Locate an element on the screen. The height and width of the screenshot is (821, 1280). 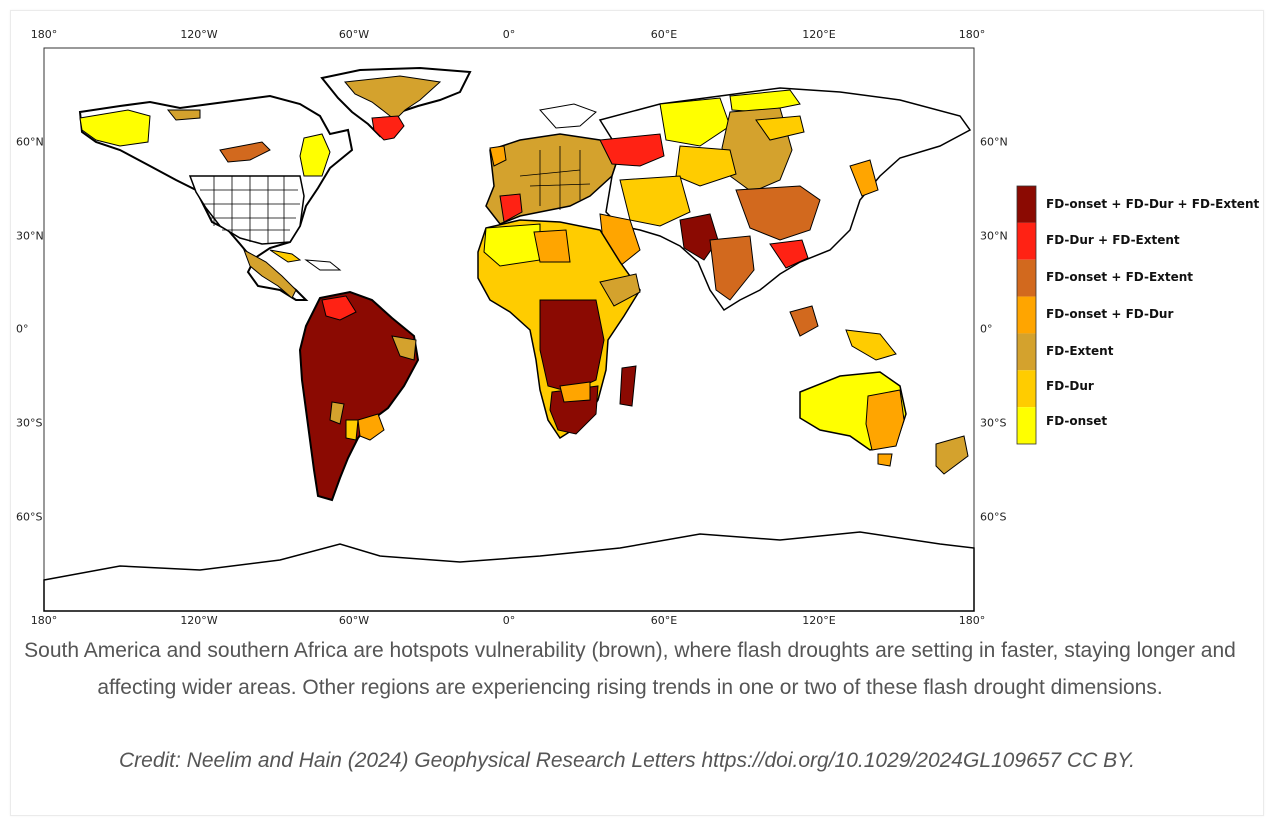
lat-tick-left: 60°N is located at coordinates (30, 142).